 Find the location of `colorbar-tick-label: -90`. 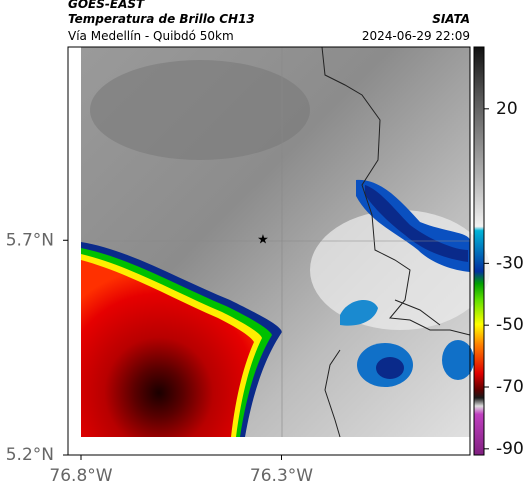

colorbar-tick-label: -90 is located at coordinates (510, 449).